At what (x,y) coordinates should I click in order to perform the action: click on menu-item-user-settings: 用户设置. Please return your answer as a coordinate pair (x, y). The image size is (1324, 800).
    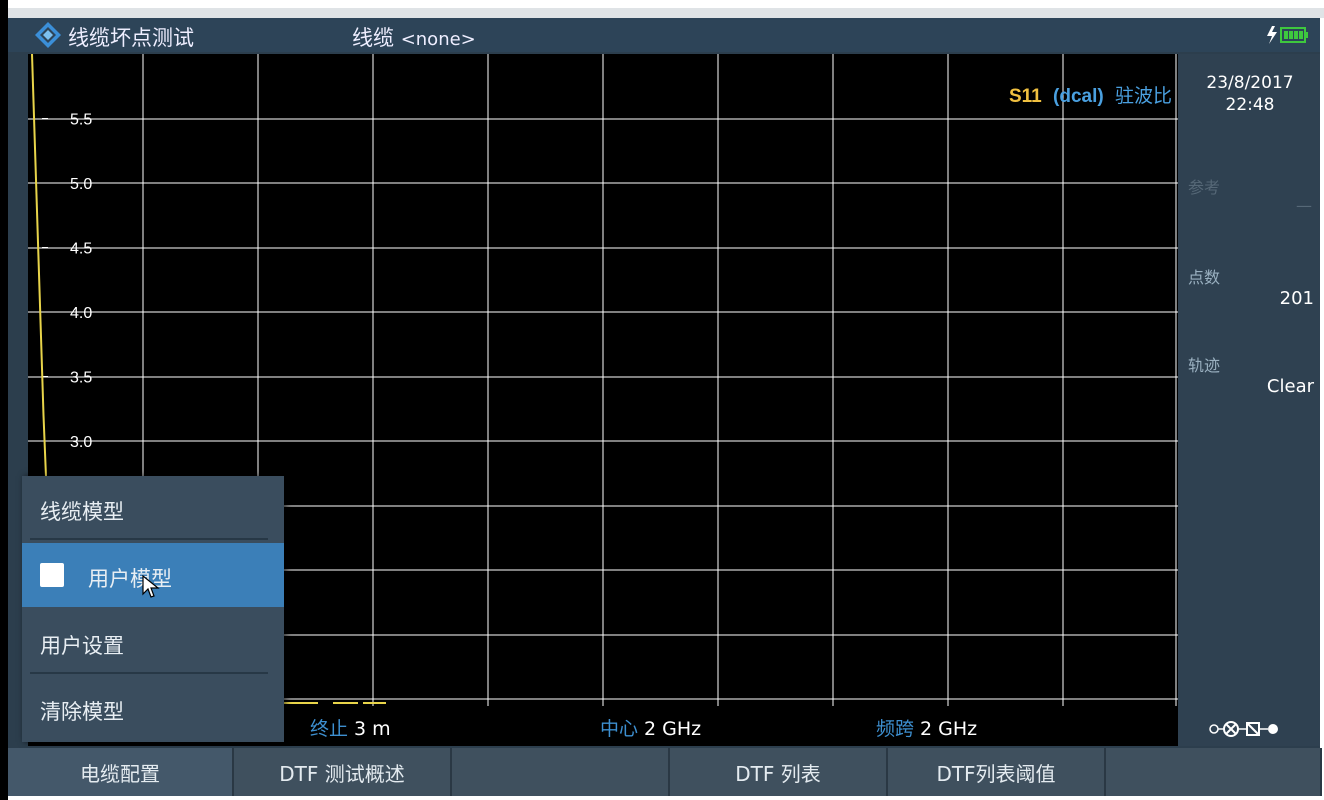
    Looking at the image, I should click on (153, 642).